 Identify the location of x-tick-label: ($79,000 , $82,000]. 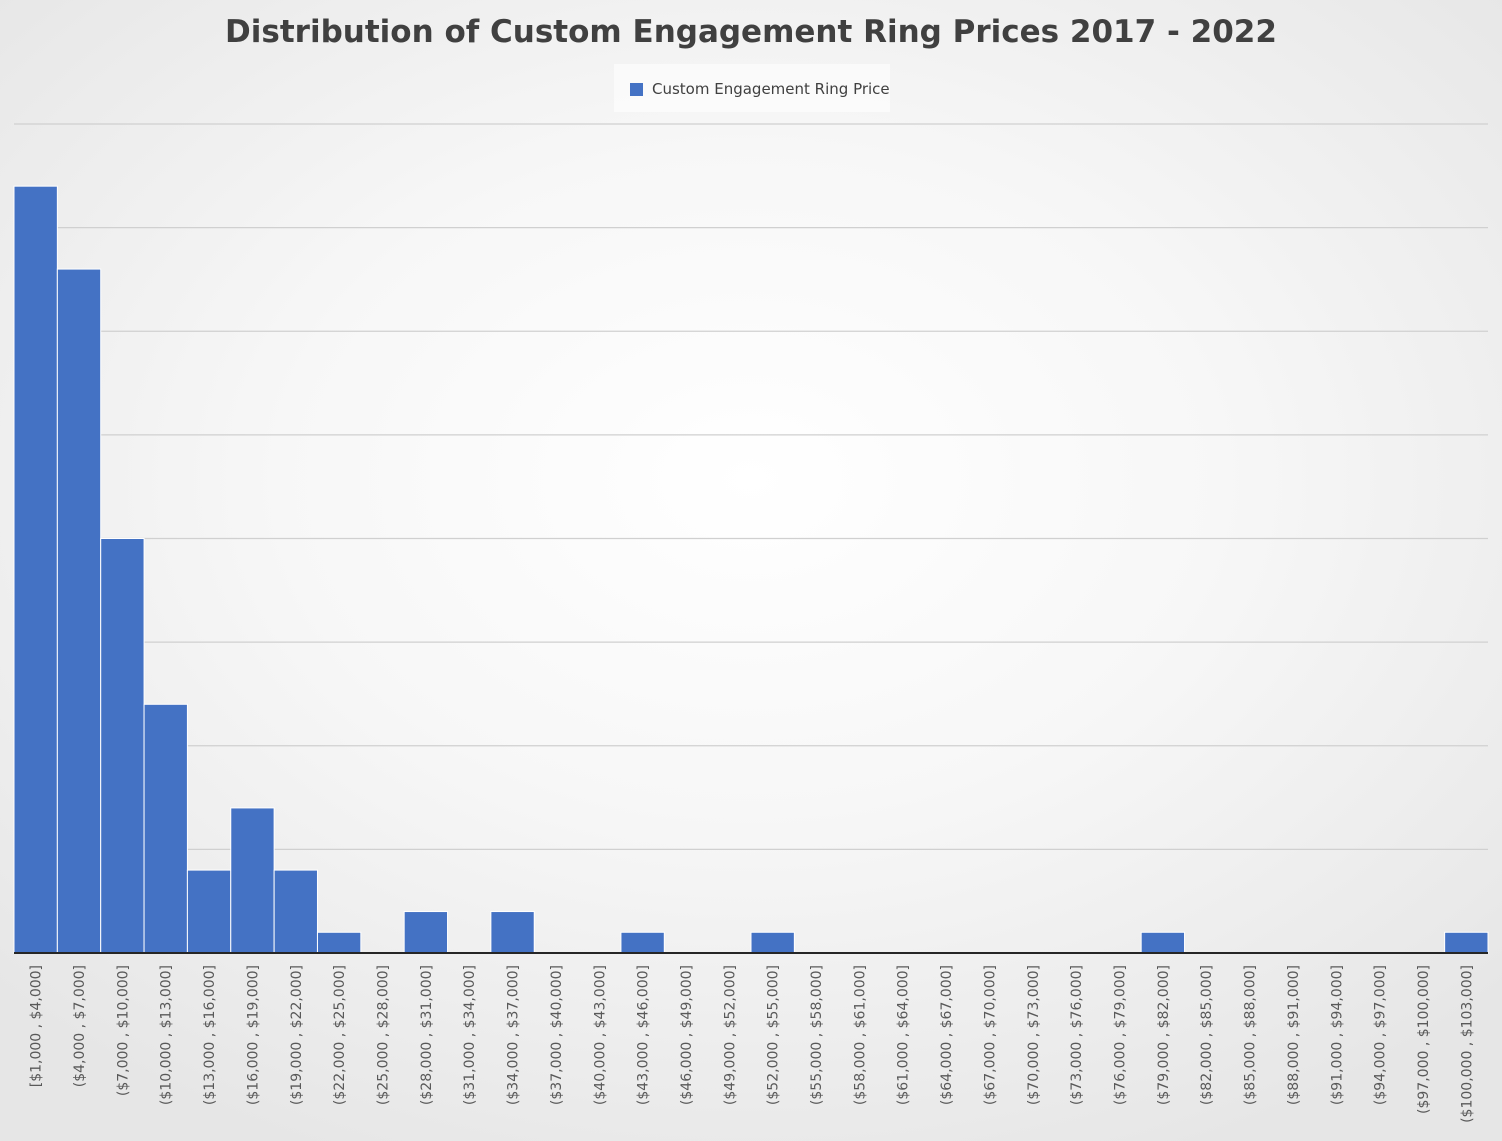
(1164, 1035).